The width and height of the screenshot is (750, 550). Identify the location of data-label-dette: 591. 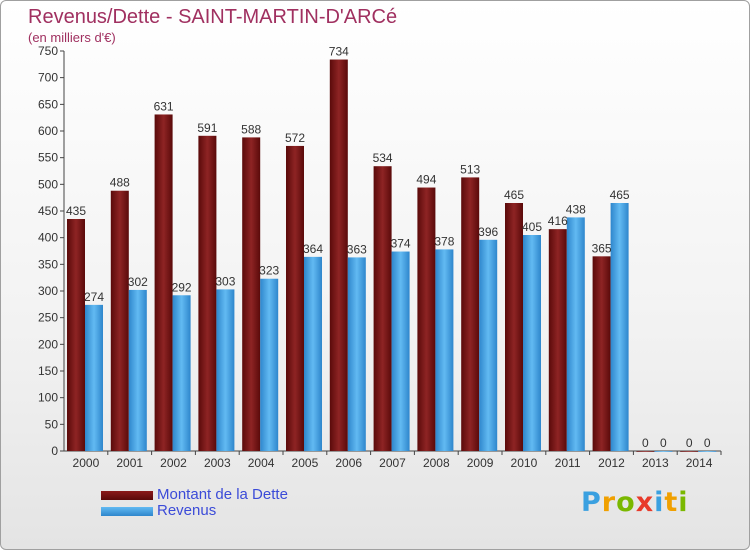
(207, 128).